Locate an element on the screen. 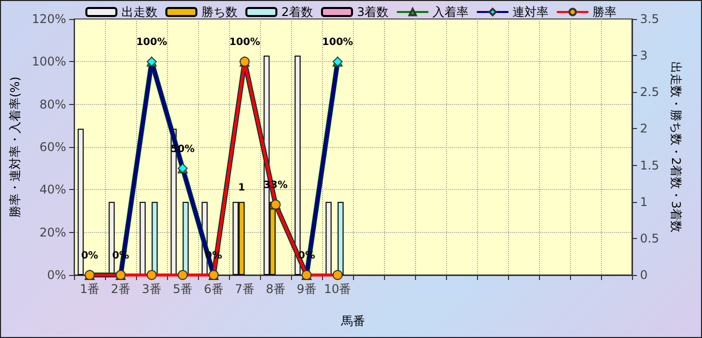 Image resolution: width=702 pixels, height=338 pixels. y-tick-label: 100% is located at coordinates (49, 61).